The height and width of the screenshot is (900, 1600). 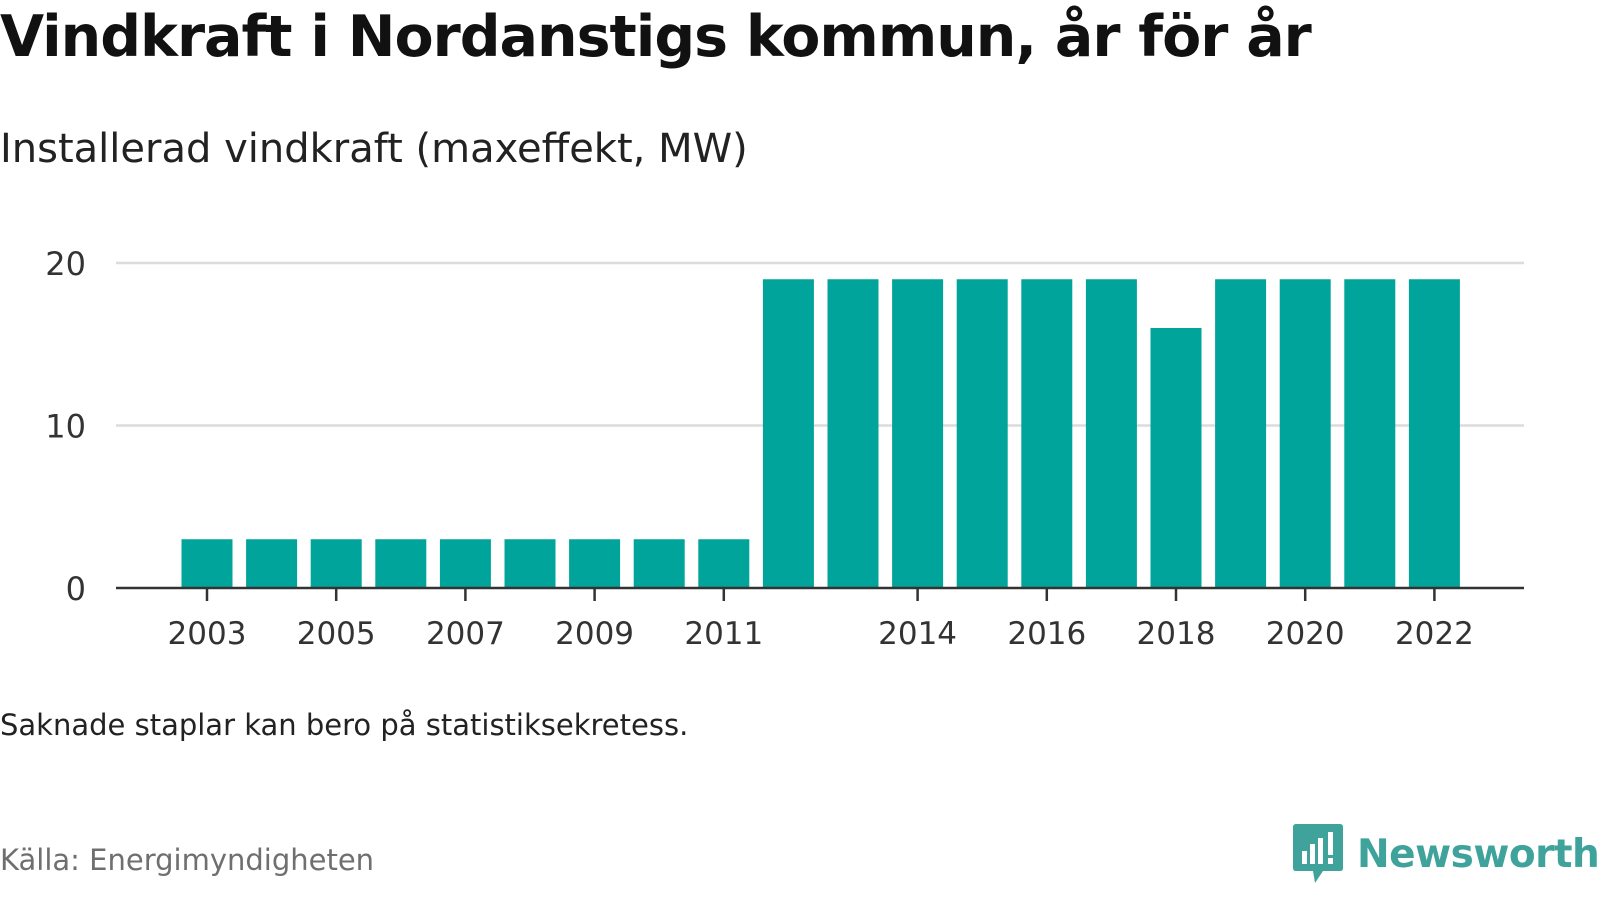 I want to click on bar-2003, so click(x=207, y=563).